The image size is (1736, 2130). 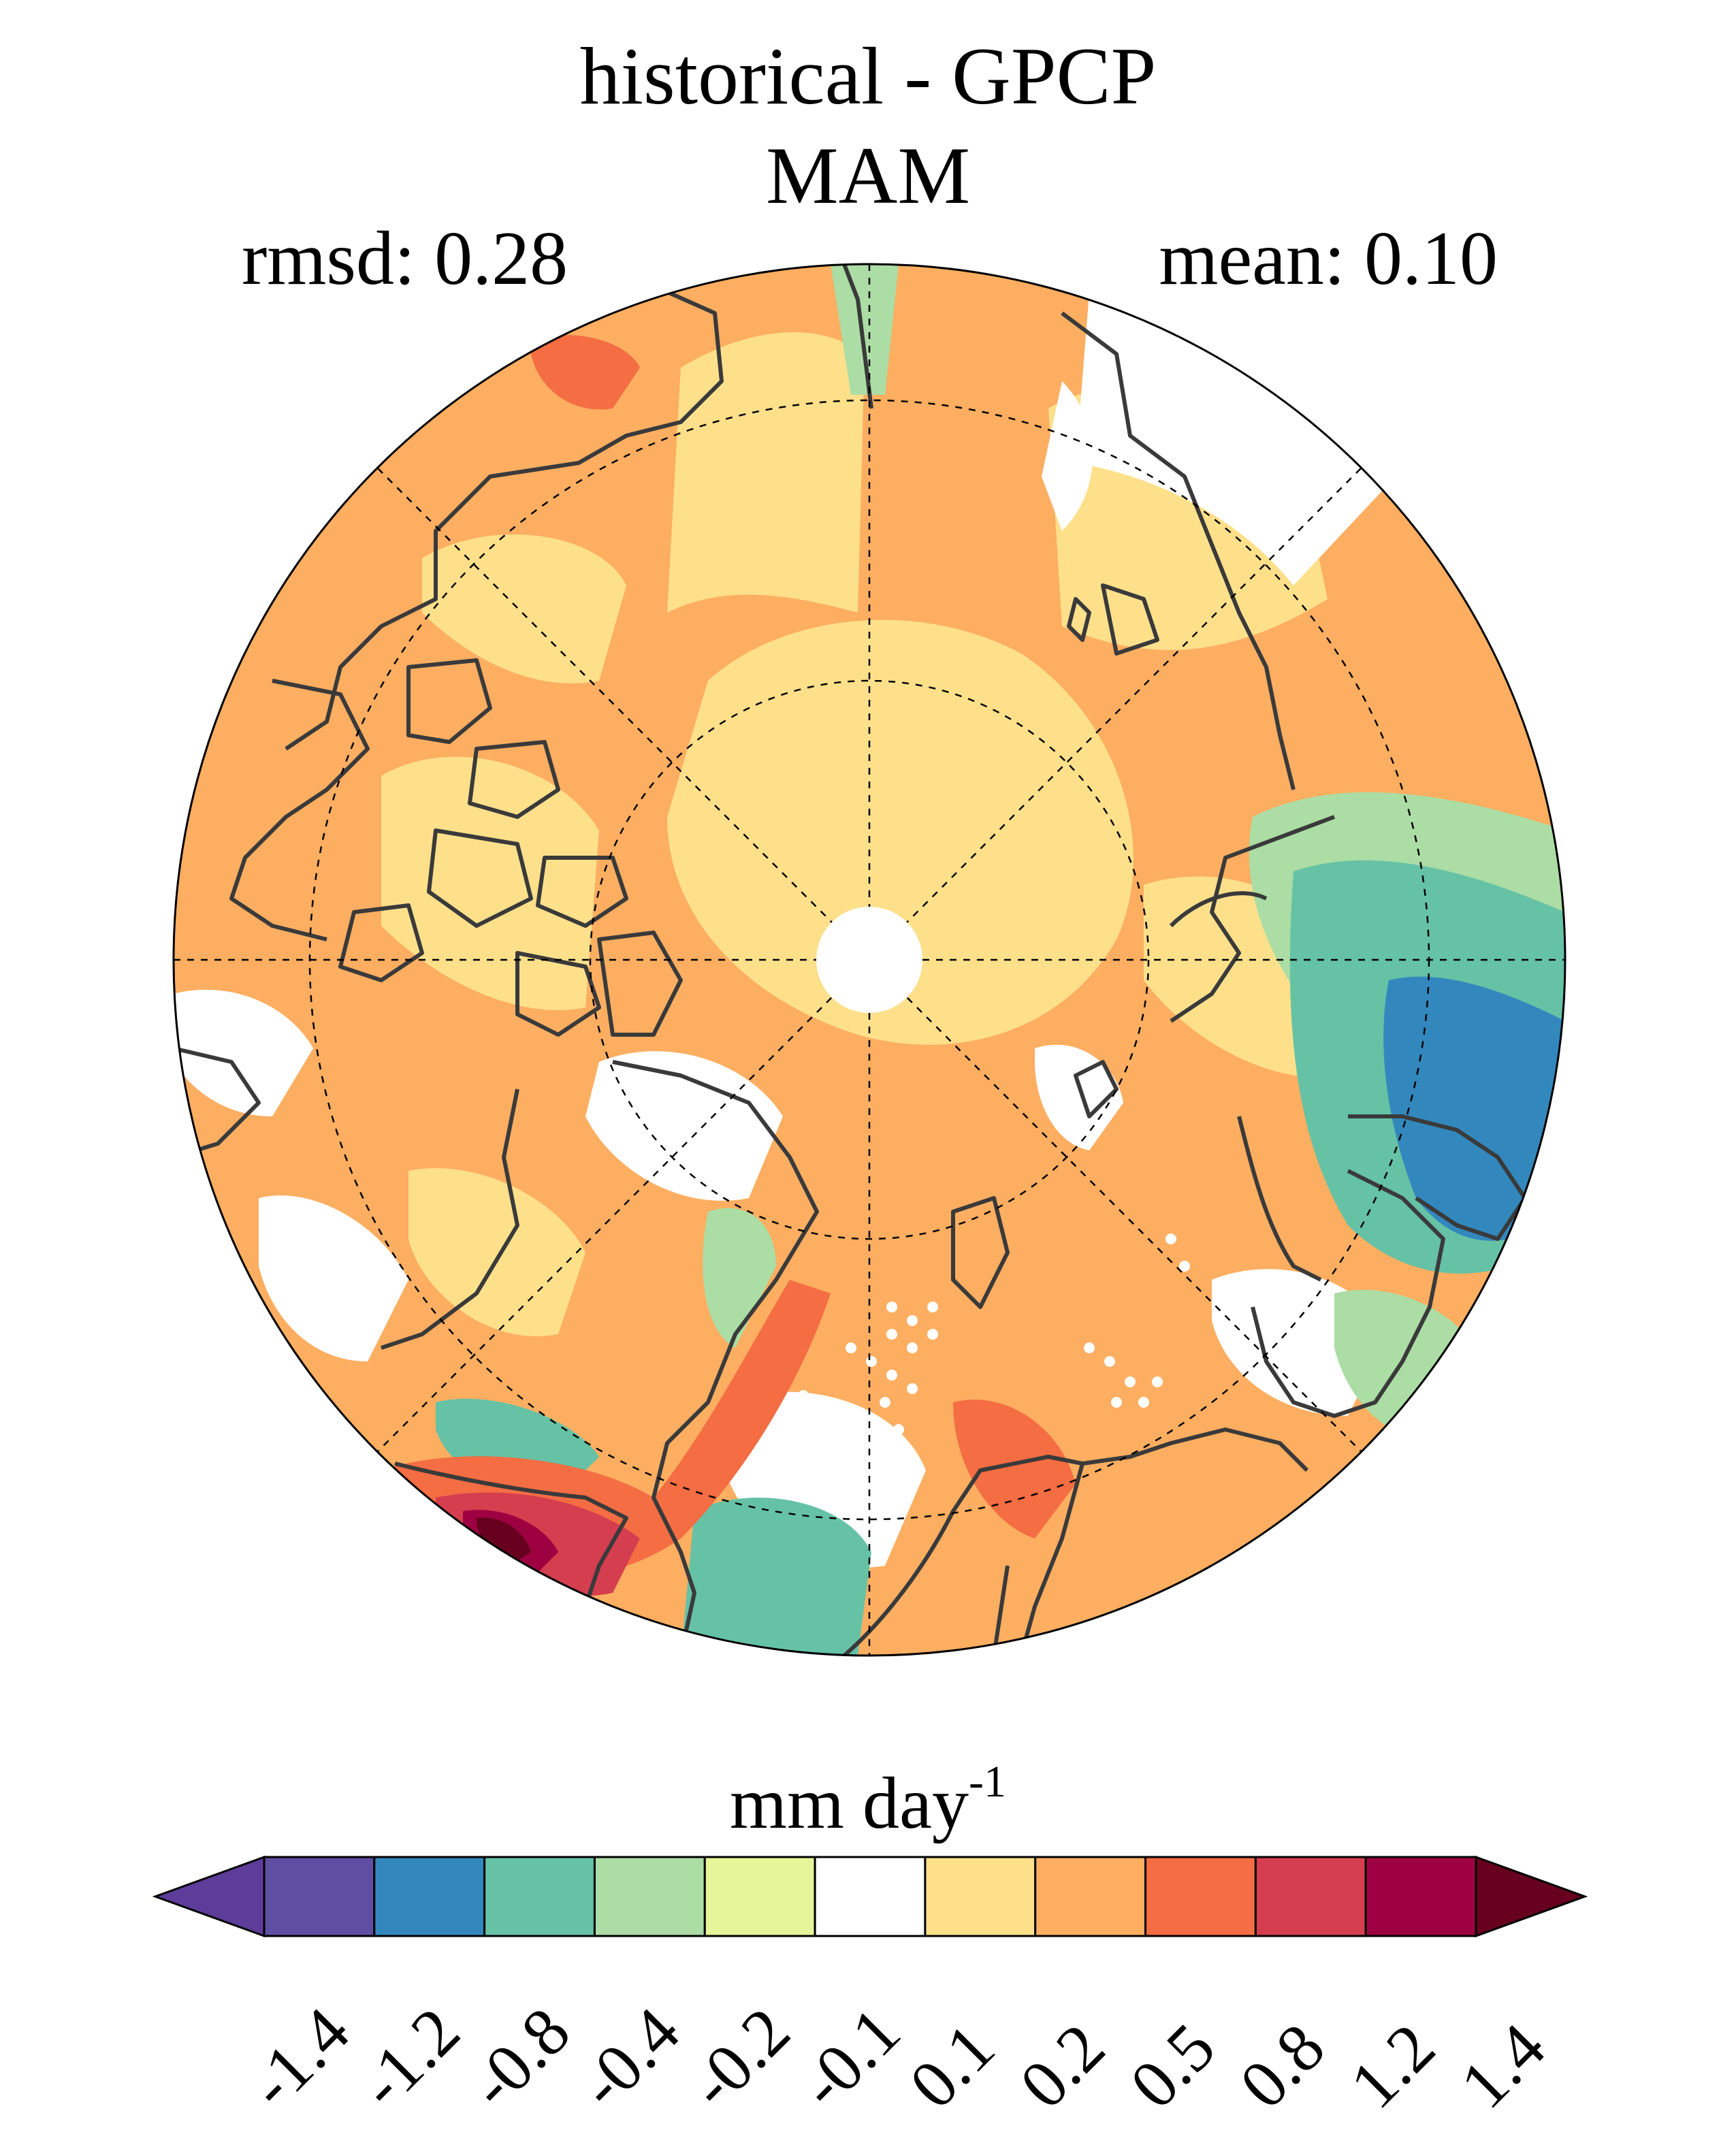 What do you see at coordinates (865, 329) in the screenshot?
I see `field-green-north` at bounding box center [865, 329].